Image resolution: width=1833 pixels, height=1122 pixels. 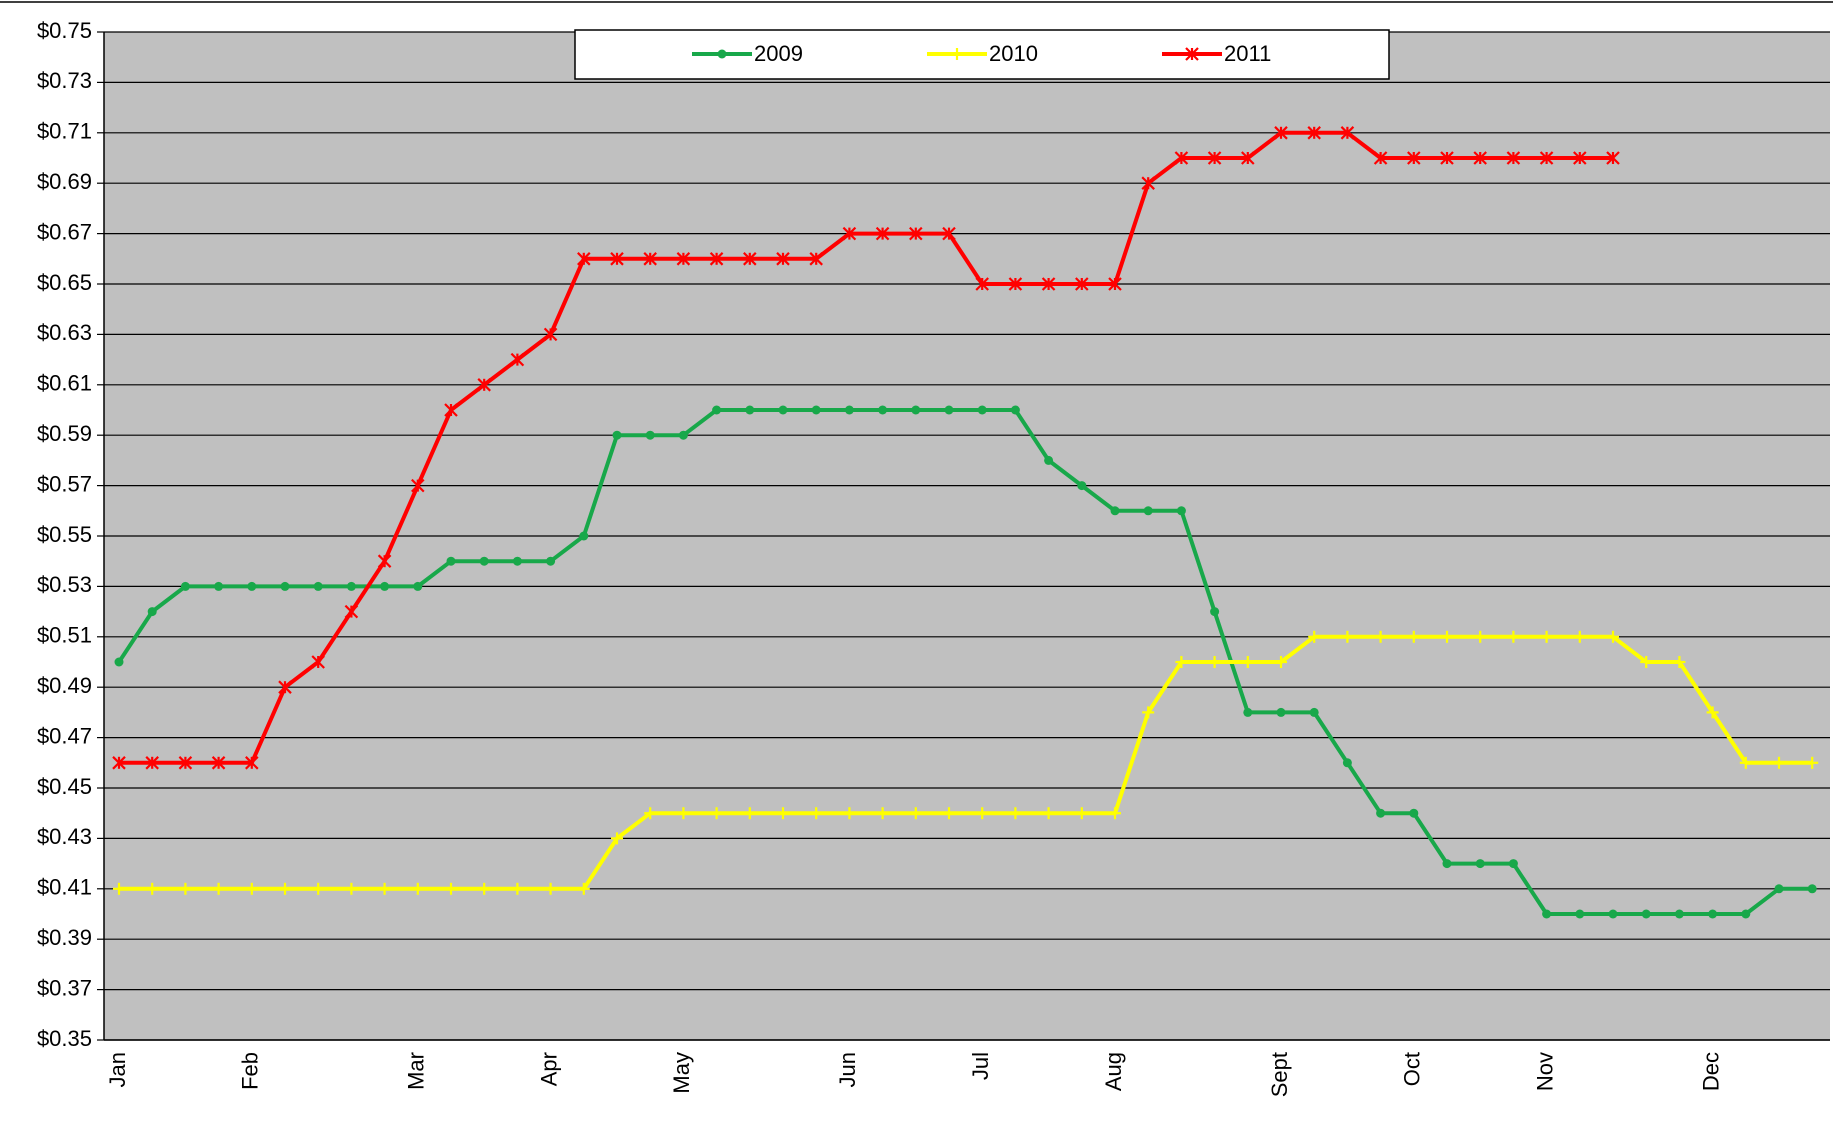 What do you see at coordinates (64, 786) in the screenshot?
I see `y-tick-label: $0.45` at bounding box center [64, 786].